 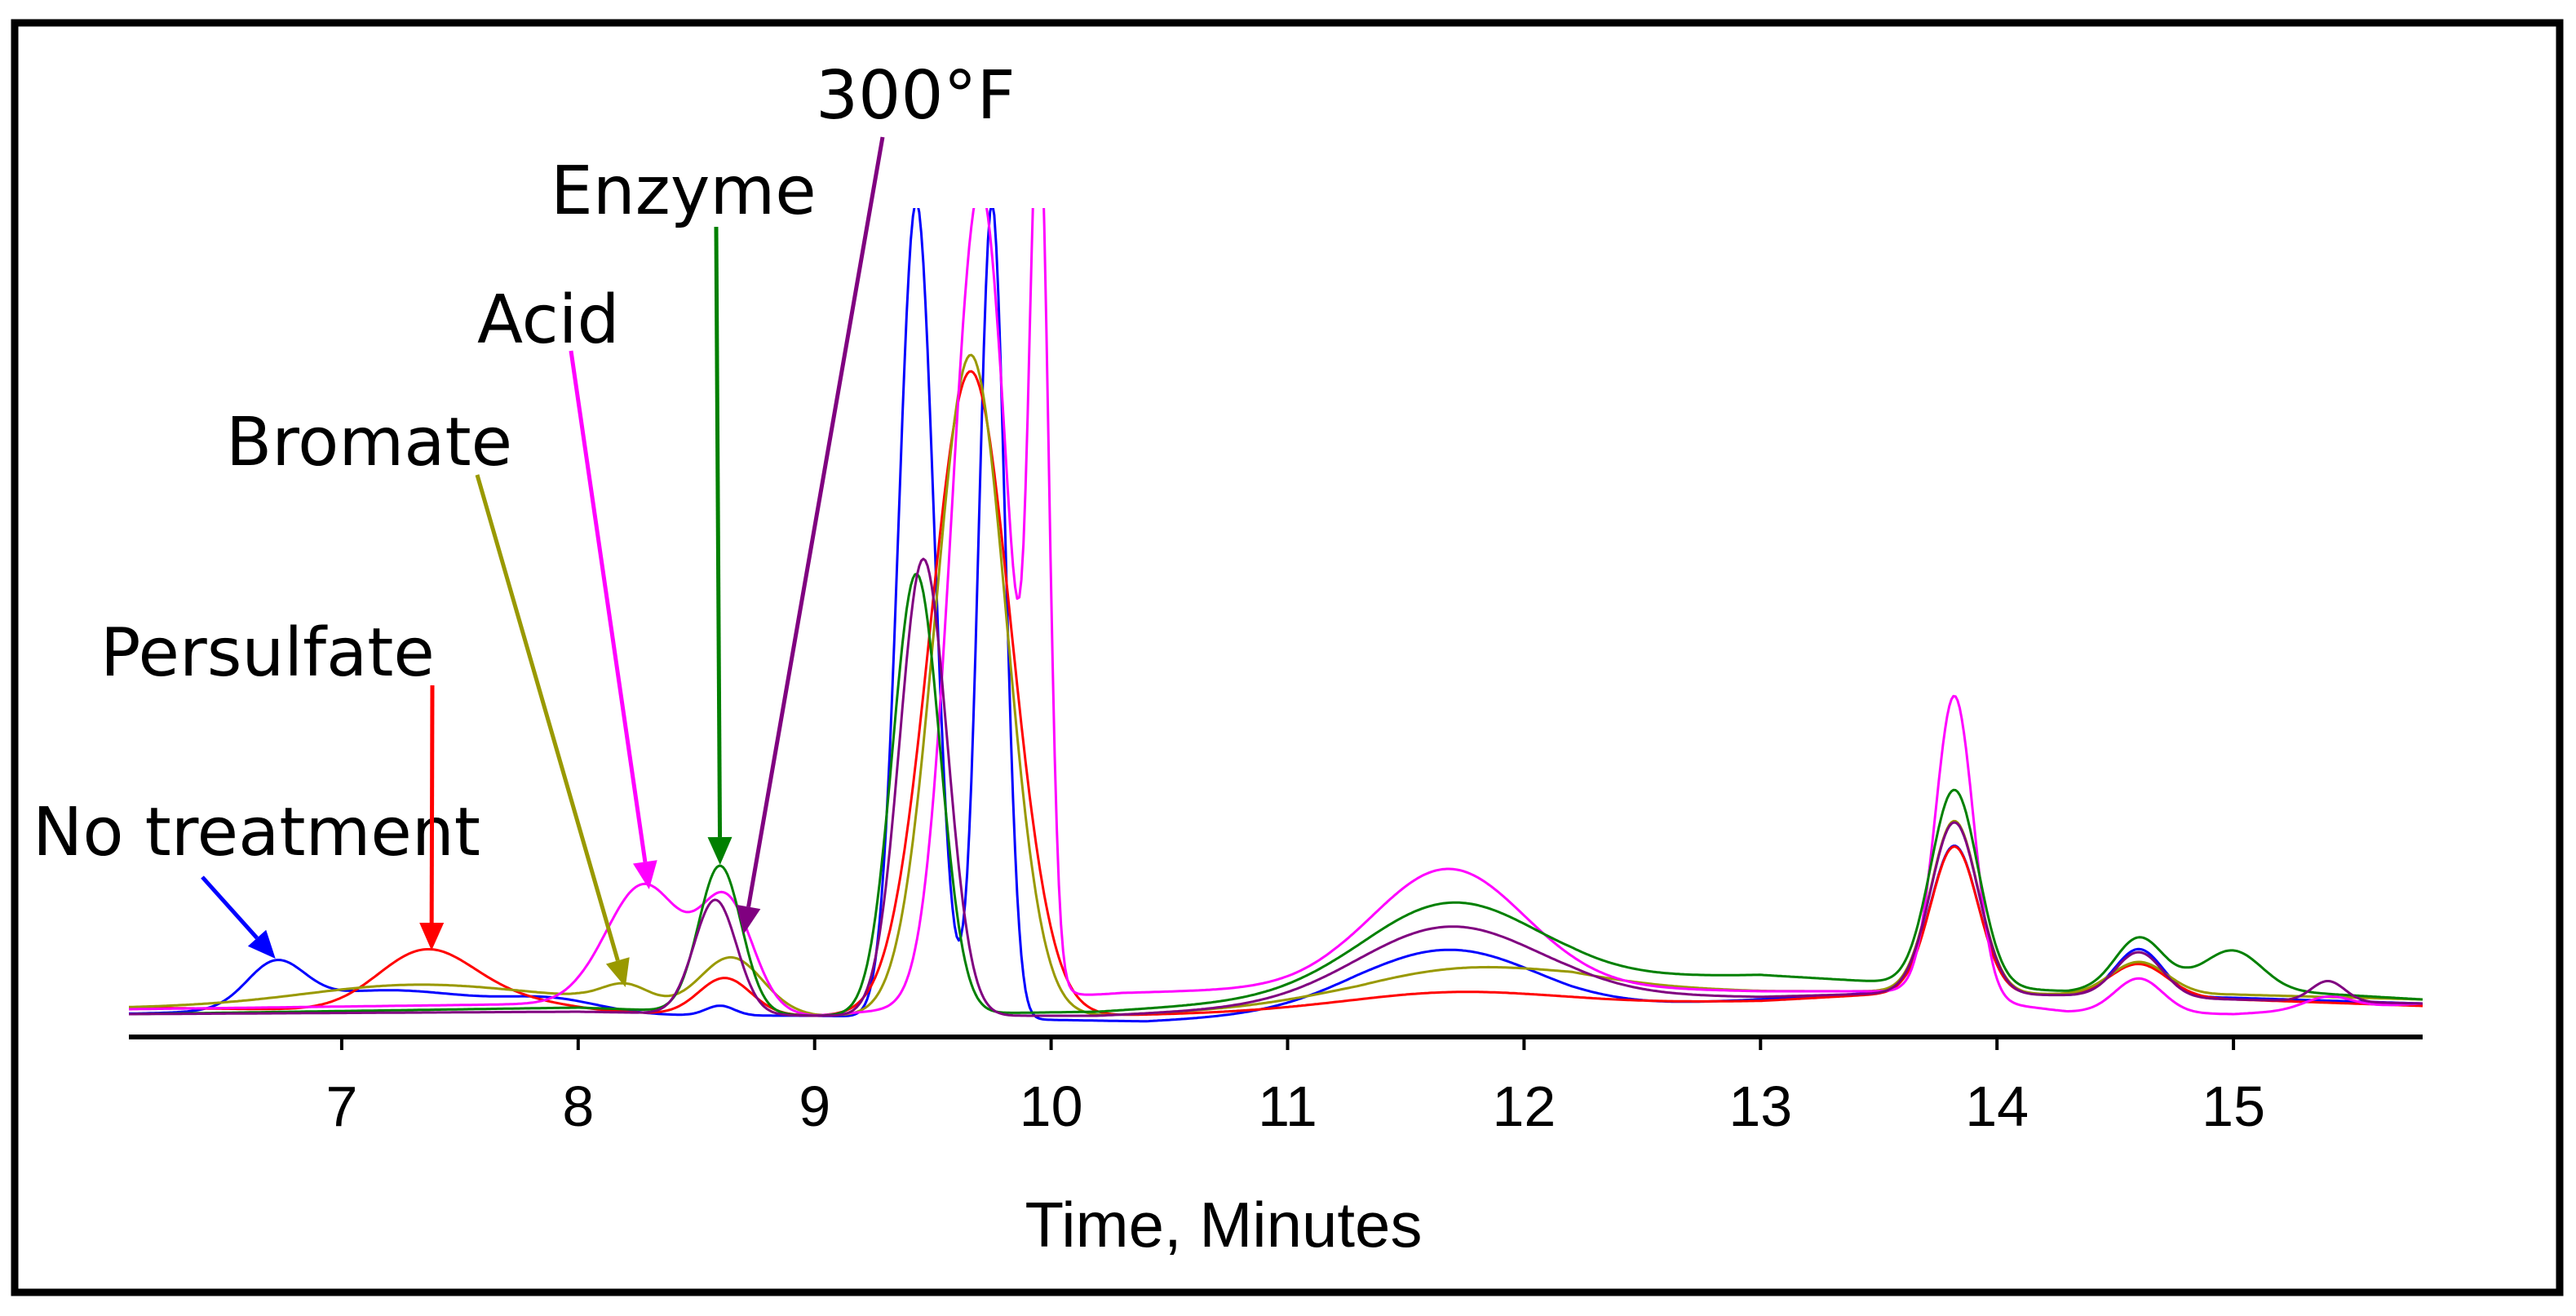 I want to click on annotation-label-persulfate: Persulfate, so click(x=267, y=653).